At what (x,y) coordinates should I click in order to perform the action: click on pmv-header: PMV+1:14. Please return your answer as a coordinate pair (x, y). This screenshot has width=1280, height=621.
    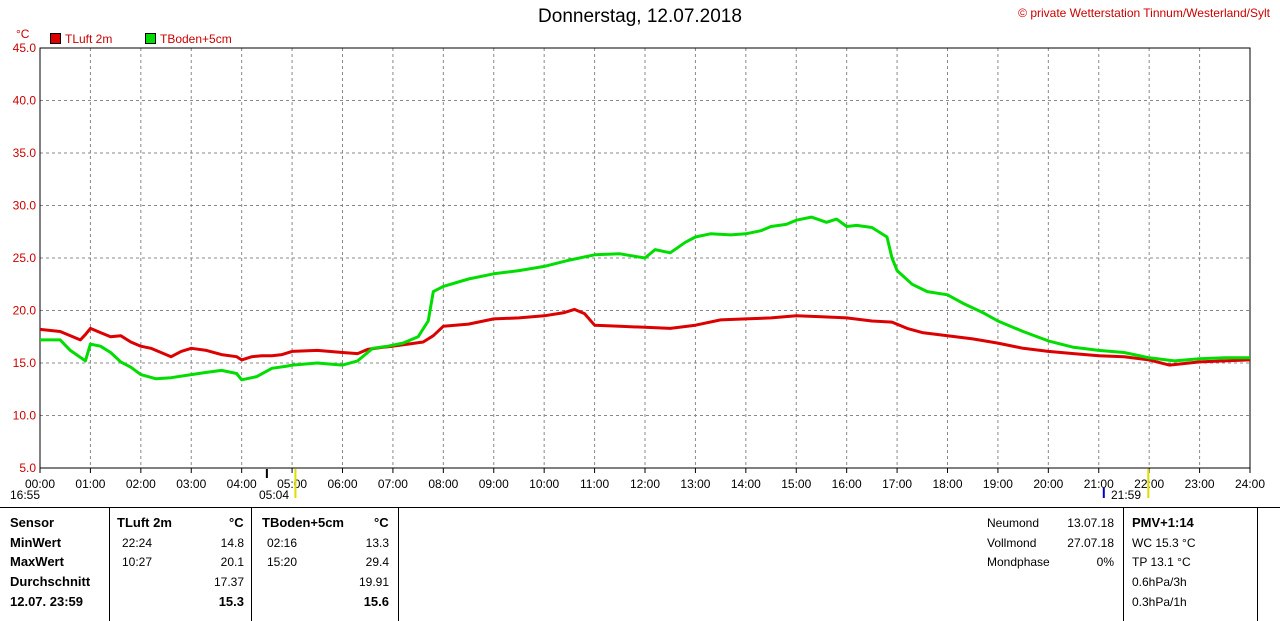
    Looking at the image, I should click on (1163, 522).